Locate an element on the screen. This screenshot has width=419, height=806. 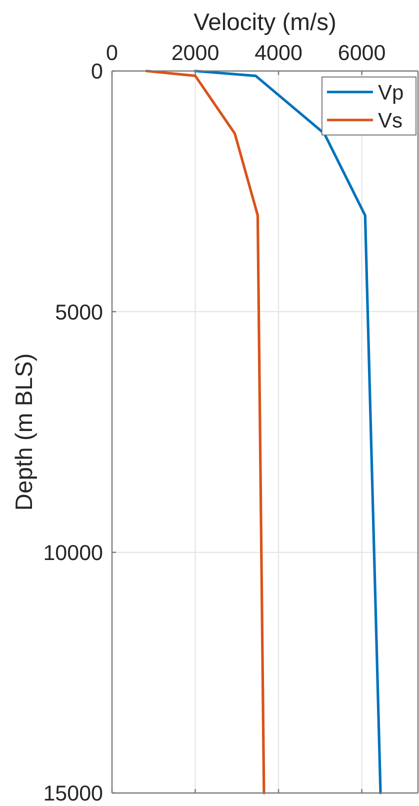
legend-label: Vp is located at coordinates (391, 93).